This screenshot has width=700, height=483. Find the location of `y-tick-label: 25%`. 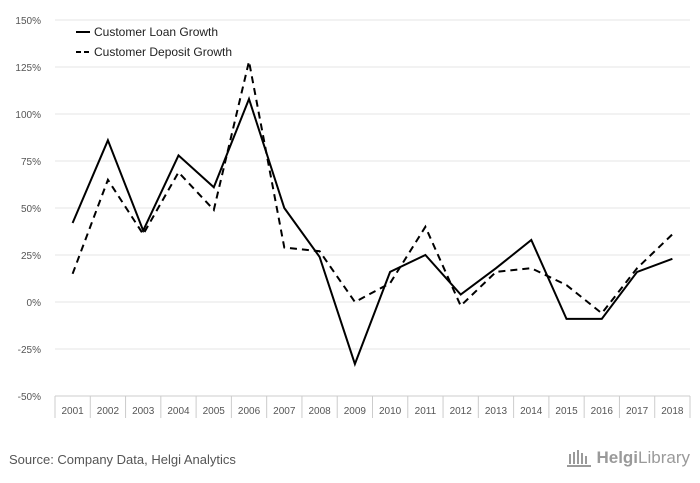

y-tick-label: 25% is located at coordinates (31, 256).